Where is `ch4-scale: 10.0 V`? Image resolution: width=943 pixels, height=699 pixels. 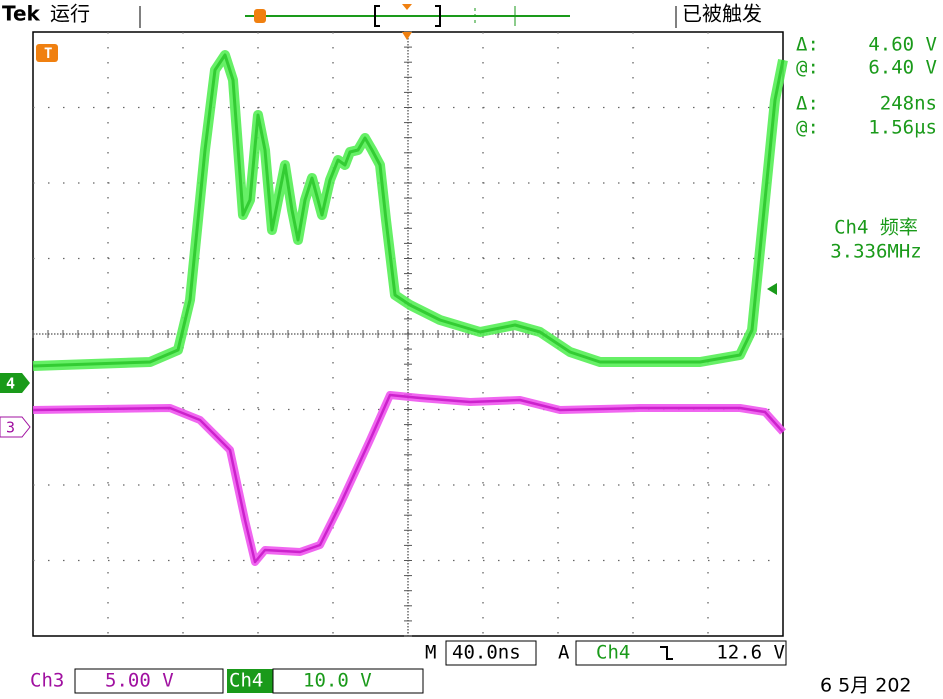 ch4-scale: 10.0 V is located at coordinates (337, 681).